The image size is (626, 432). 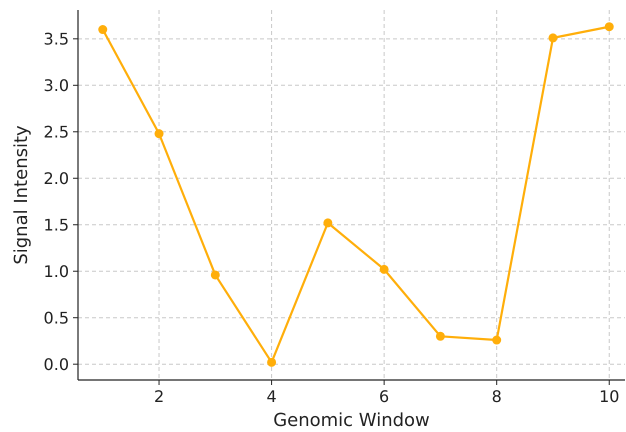 What do you see at coordinates (497, 396) in the screenshot?
I see `x-tick-label: 8` at bounding box center [497, 396].